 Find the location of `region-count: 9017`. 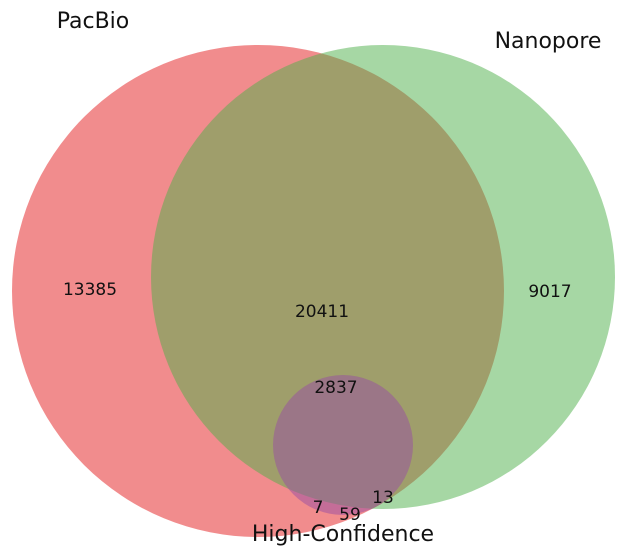

region-count: 9017 is located at coordinates (549, 292).